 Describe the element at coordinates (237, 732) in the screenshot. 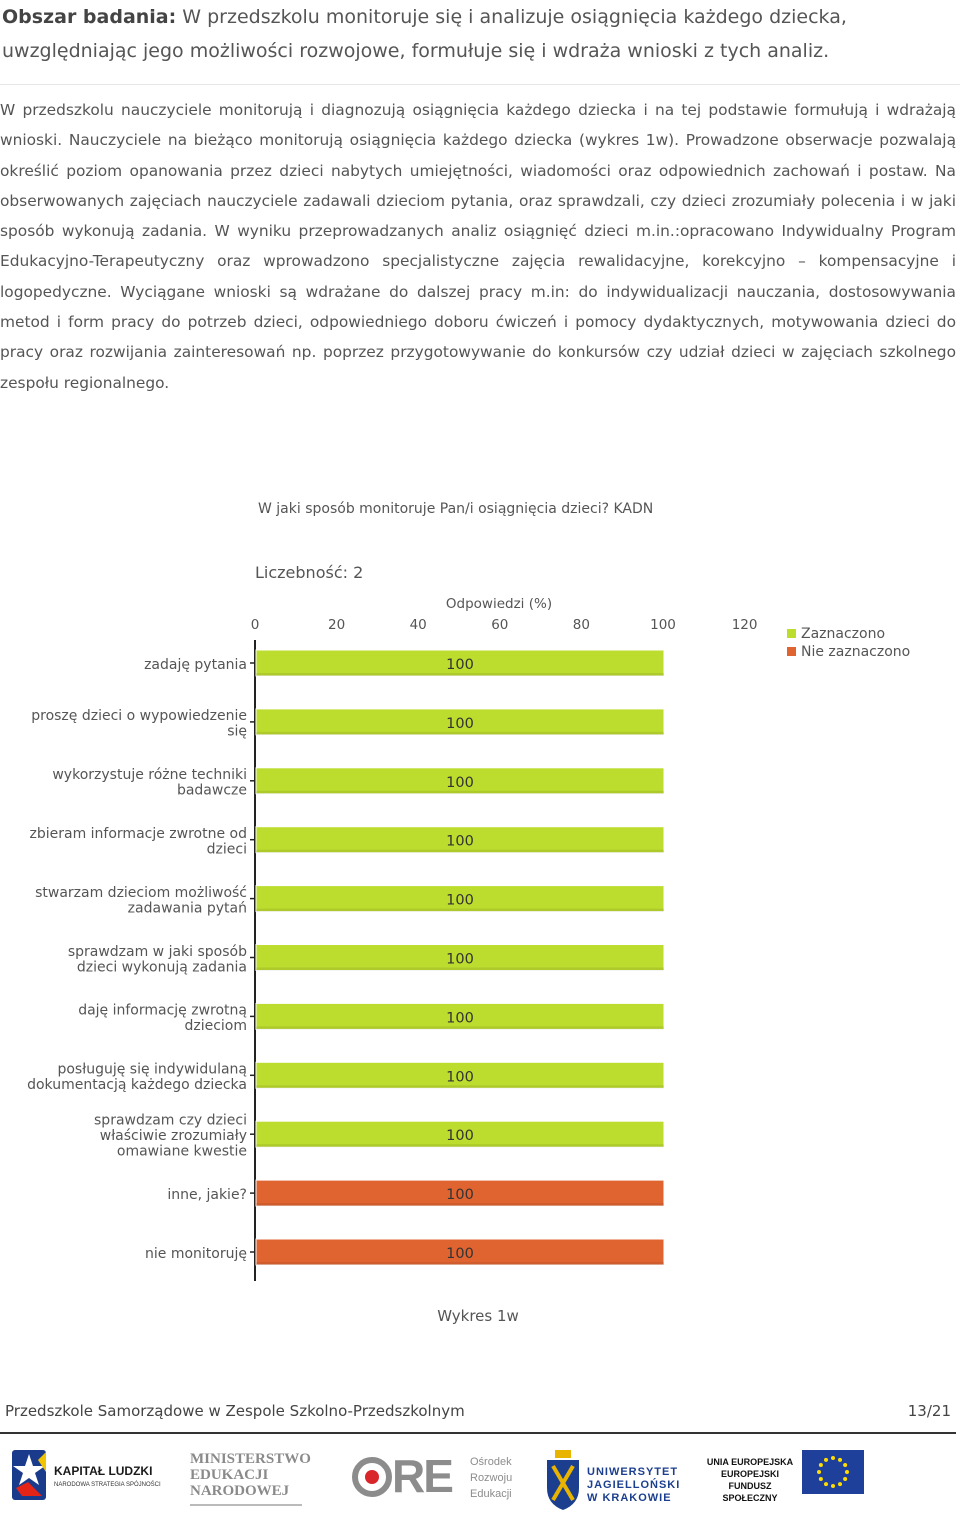

I see `category-label: się` at that location.